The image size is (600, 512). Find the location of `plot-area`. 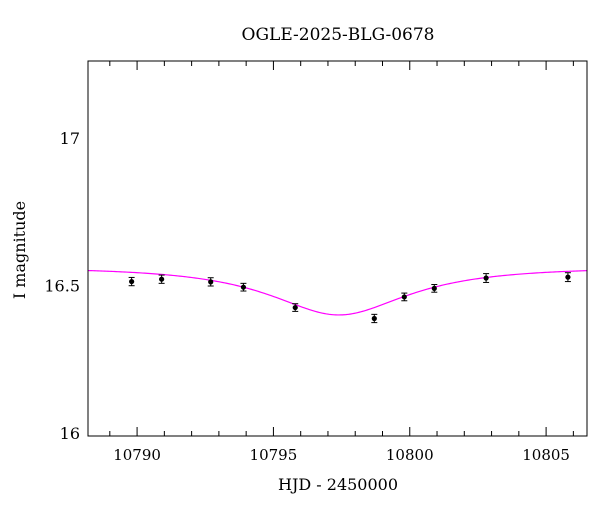

plot-area is located at coordinates (337, 296).